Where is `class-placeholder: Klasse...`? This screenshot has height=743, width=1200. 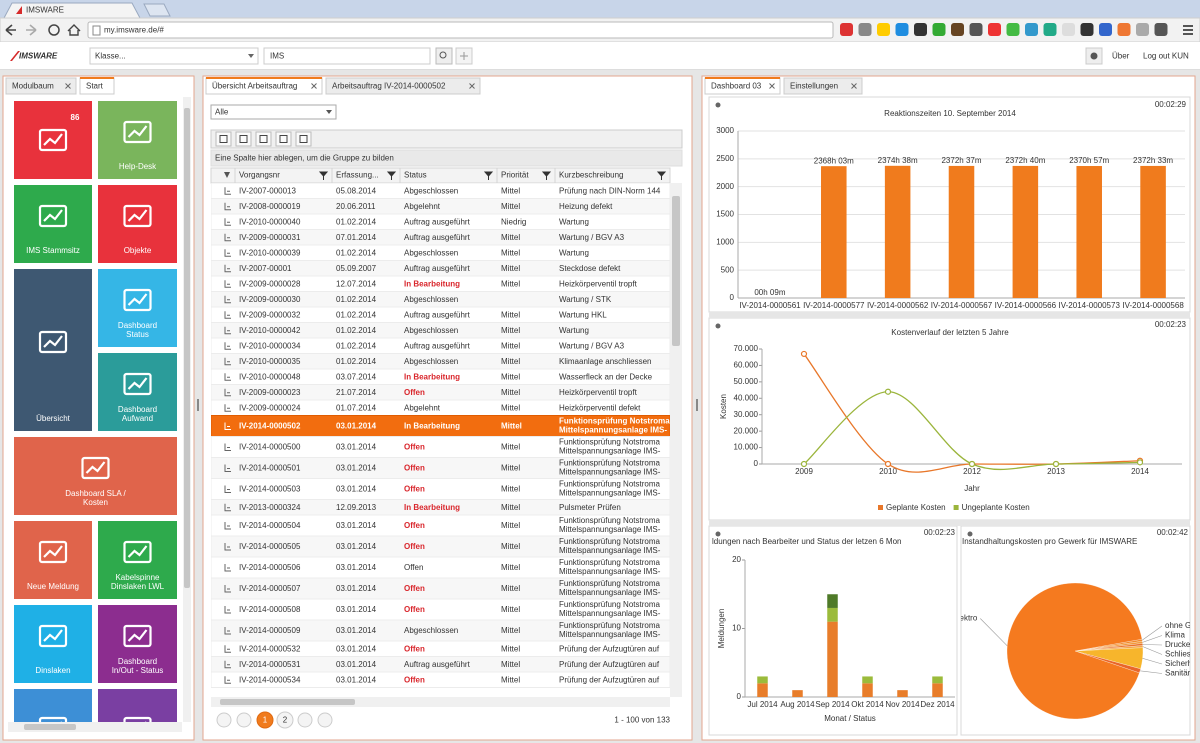 class-placeholder: Klasse... is located at coordinates (110, 56).